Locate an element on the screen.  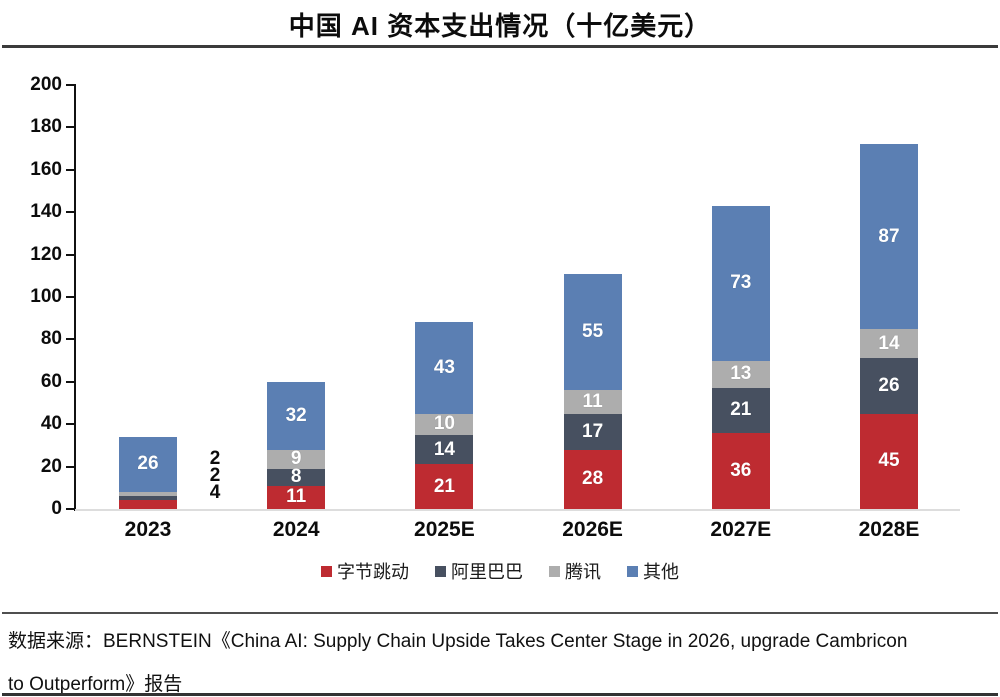
bar-segment-阿里巴巴: 17 is located at coordinates (592, 431).